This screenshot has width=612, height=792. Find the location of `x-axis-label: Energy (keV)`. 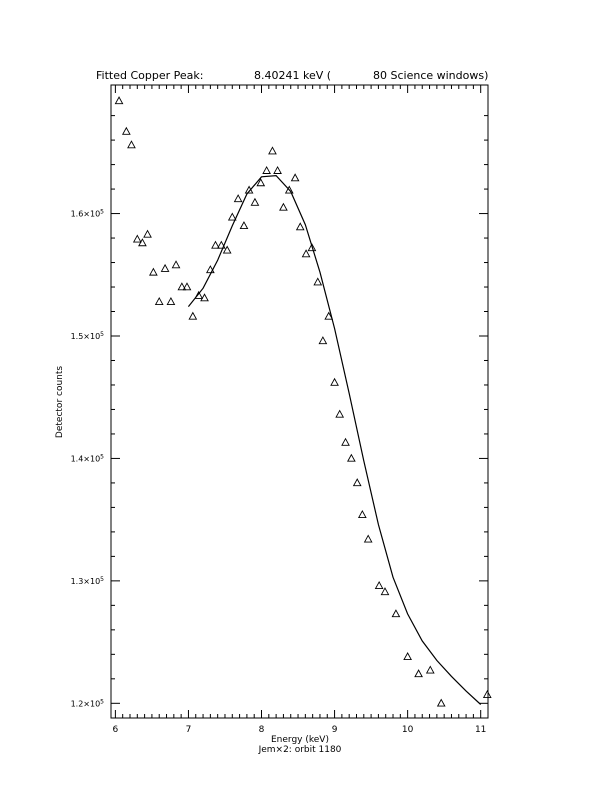

x-axis-label: Energy (keV) is located at coordinates (300, 740).